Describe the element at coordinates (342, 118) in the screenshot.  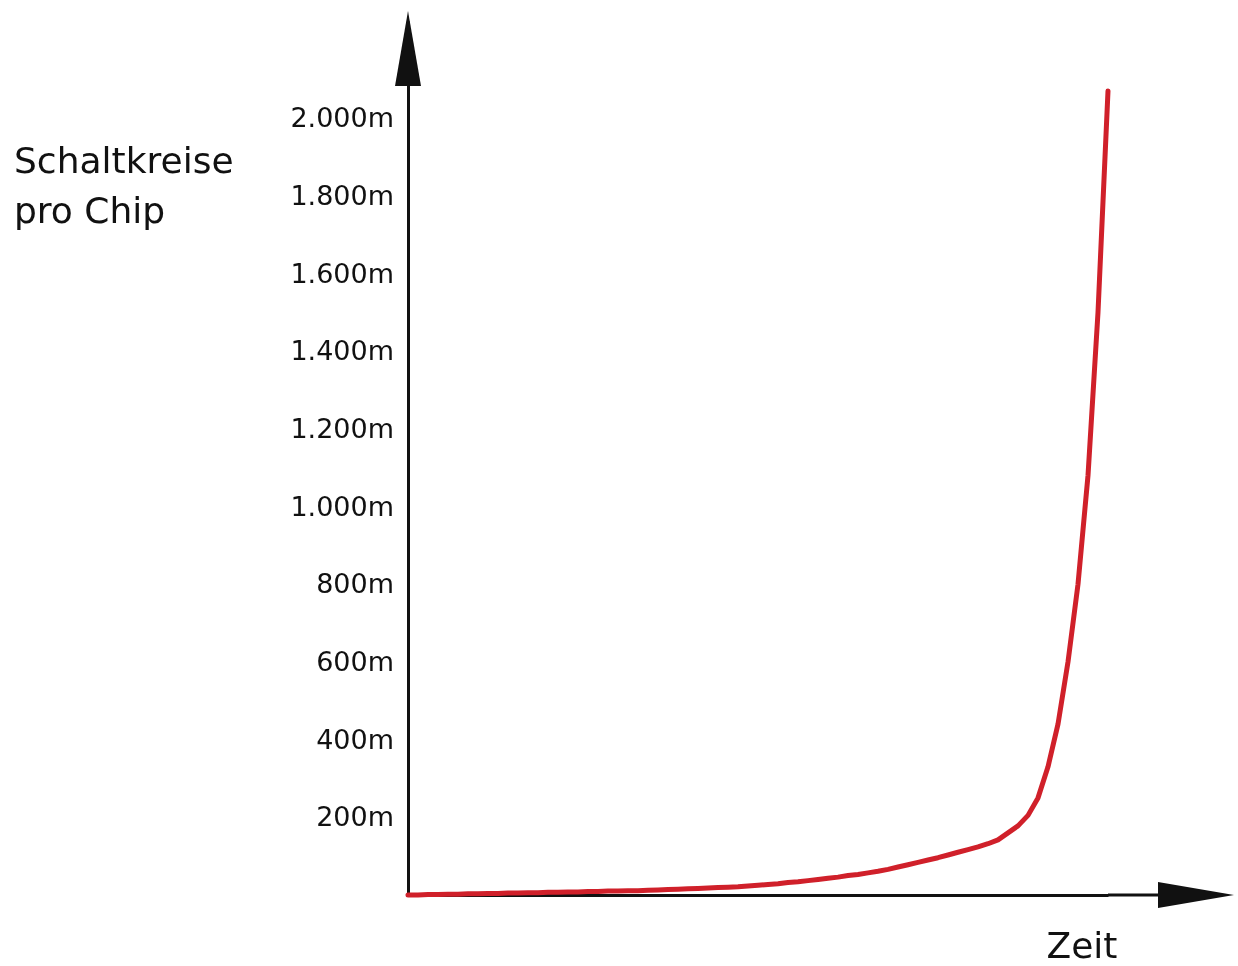
I see `y-tick-label: 2.000m` at that location.